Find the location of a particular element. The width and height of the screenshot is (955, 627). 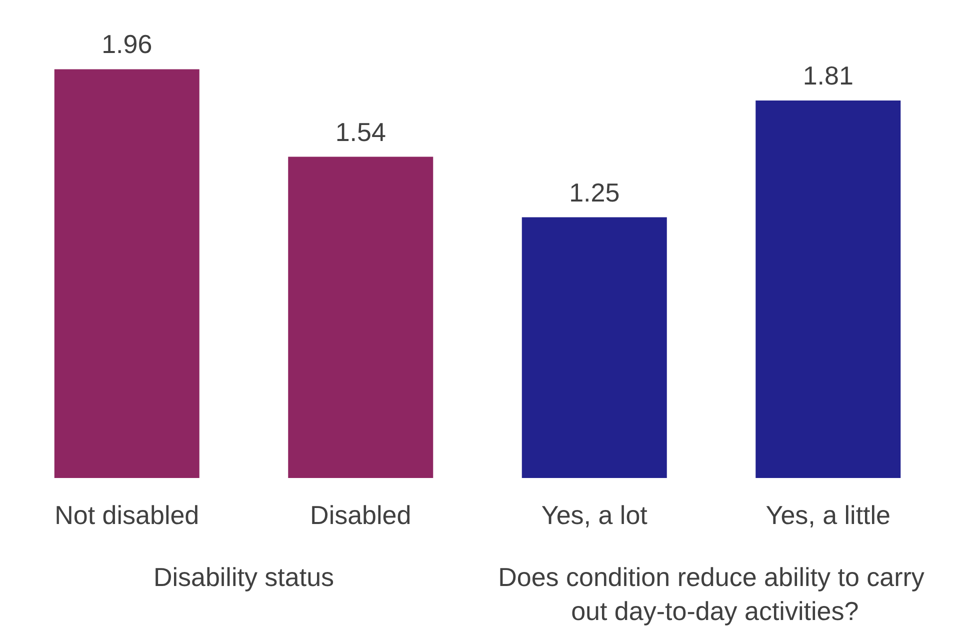

x-tick-label: Yes, a lot is located at coordinates (594, 515).